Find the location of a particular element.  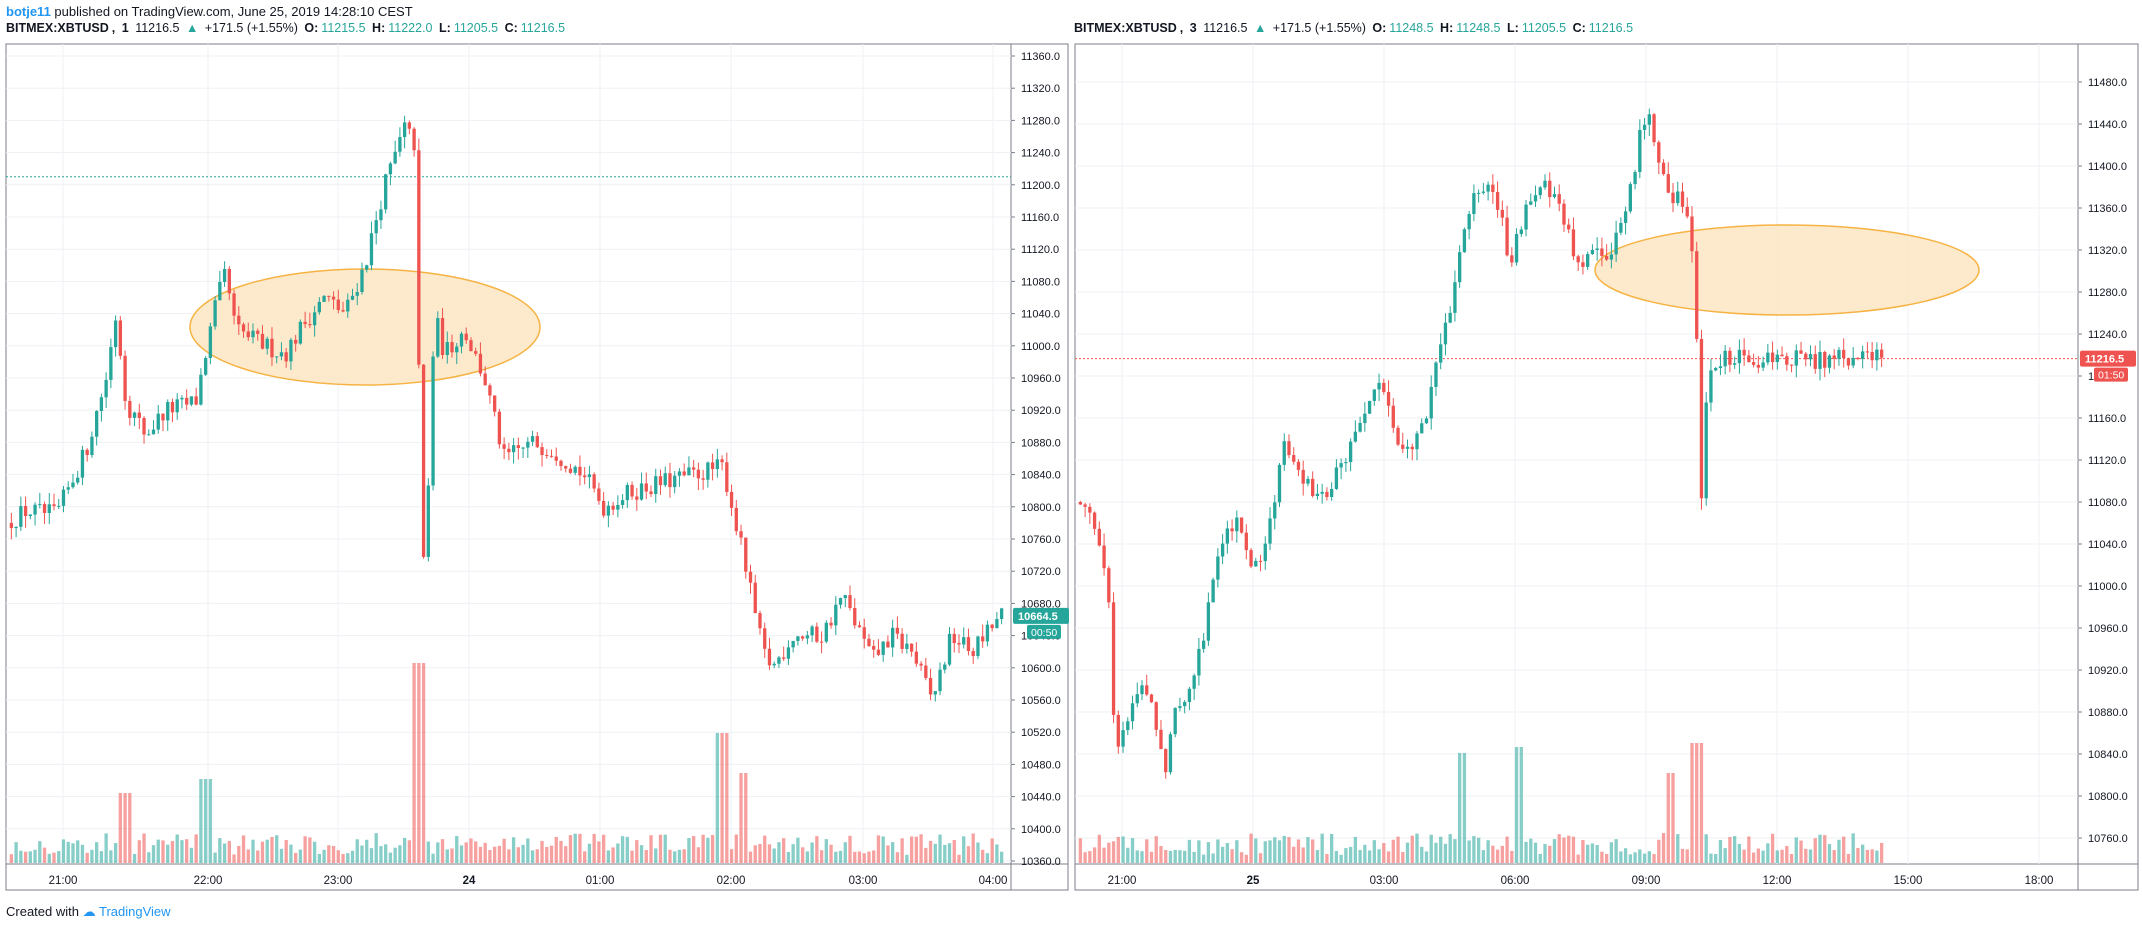

right-time-label: 15:00 is located at coordinates (1908, 881).